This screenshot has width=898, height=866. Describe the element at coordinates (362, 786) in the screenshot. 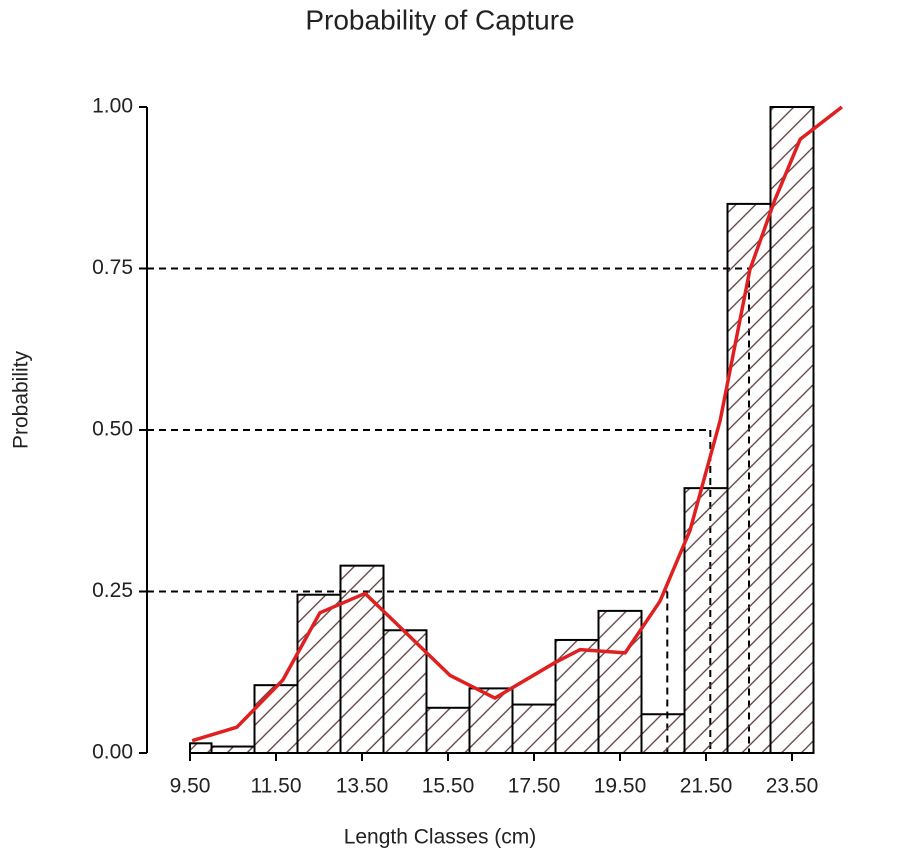

I see `x-tick-label: 13.50` at that location.